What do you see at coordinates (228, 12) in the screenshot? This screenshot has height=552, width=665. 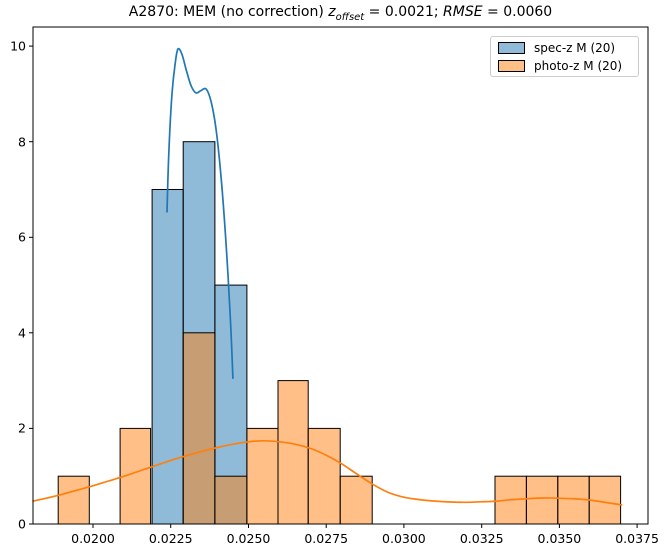 I see `title-prefix: A2870: MEM (no correction)` at bounding box center [228, 12].